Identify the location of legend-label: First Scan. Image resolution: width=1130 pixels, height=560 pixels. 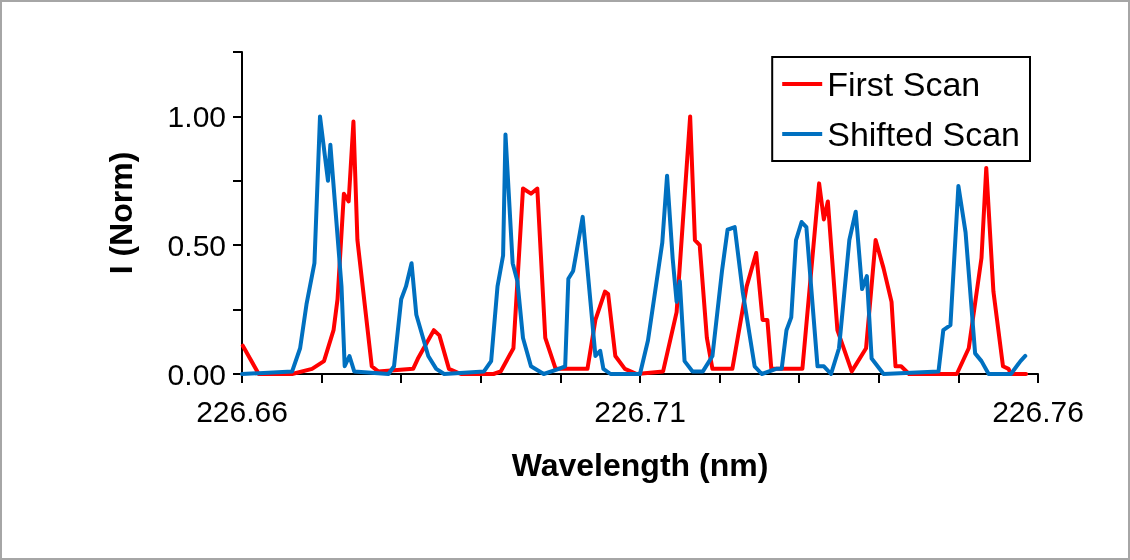
(904, 84).